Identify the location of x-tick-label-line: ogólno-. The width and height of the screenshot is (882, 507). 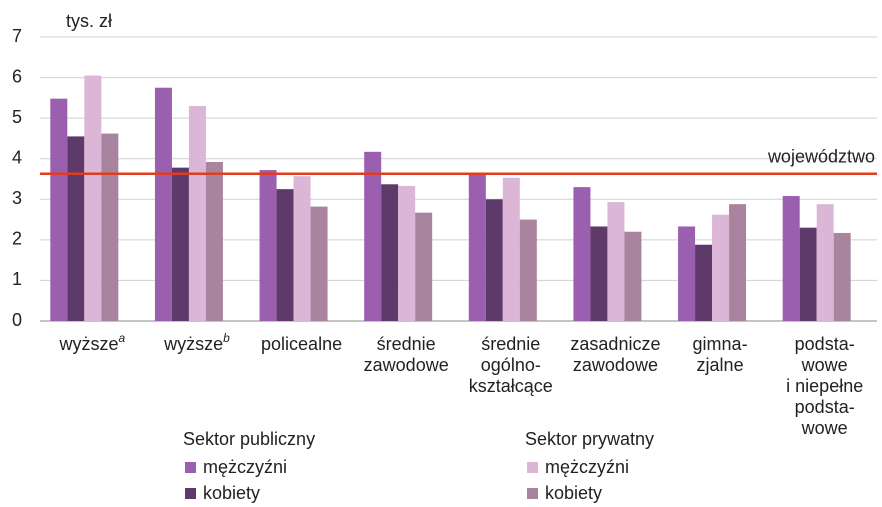
(511, 365).